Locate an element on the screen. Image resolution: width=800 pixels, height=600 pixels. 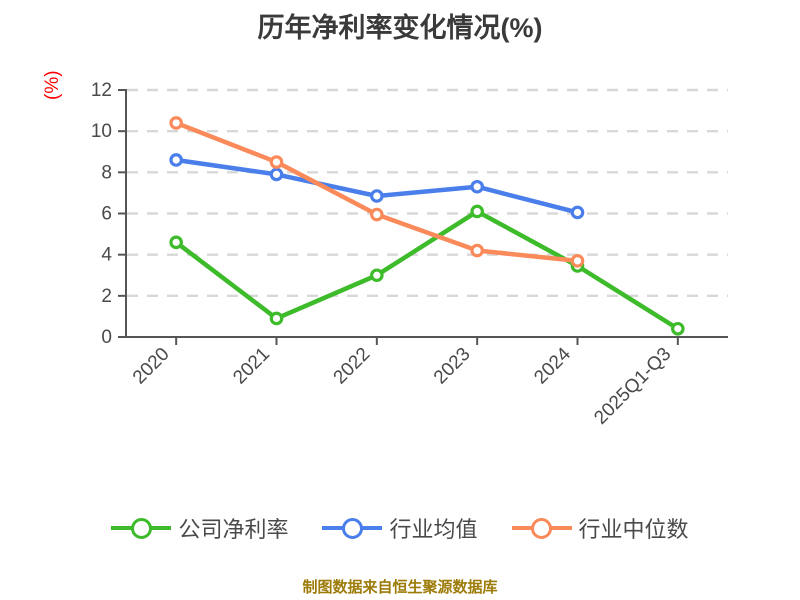
y-tick-label: 8 is located at coordinates (106, 172).